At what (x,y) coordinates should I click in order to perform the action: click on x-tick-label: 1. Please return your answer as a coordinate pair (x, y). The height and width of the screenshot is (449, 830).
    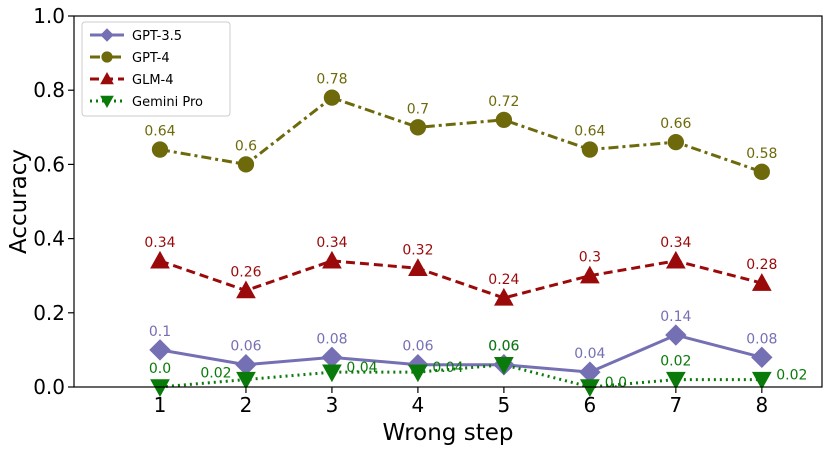
    Looking at the image, I should click on (160, 405).